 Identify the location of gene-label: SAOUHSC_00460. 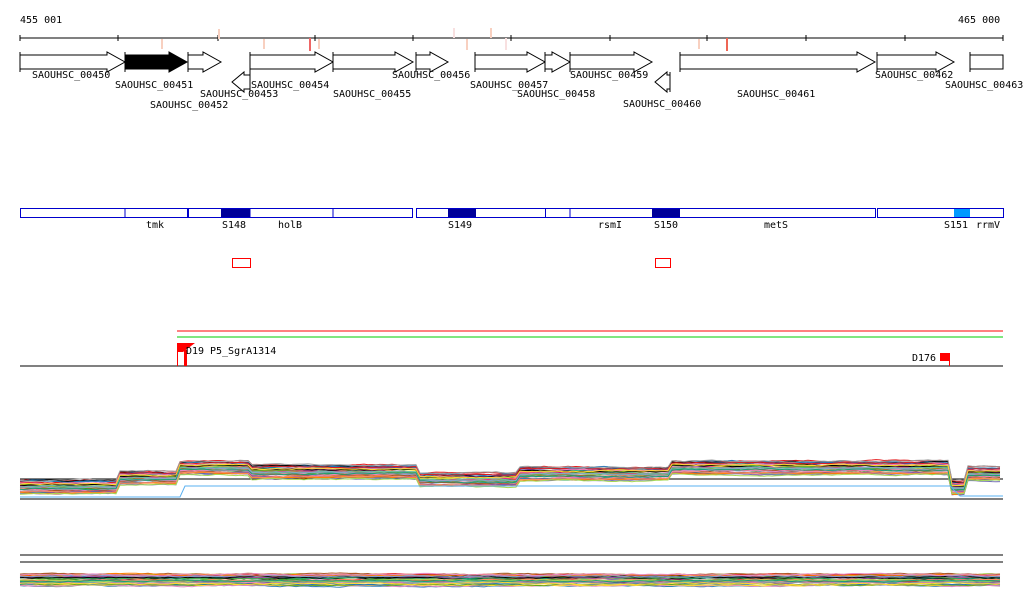
(662, 104).